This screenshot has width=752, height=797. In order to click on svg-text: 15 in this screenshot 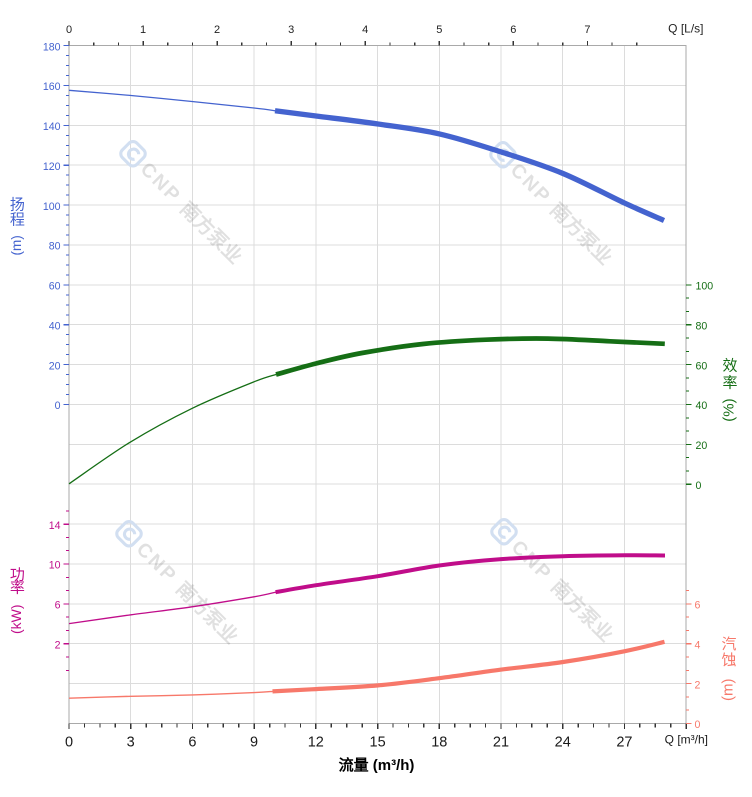, I will do `click(378, 743)`.